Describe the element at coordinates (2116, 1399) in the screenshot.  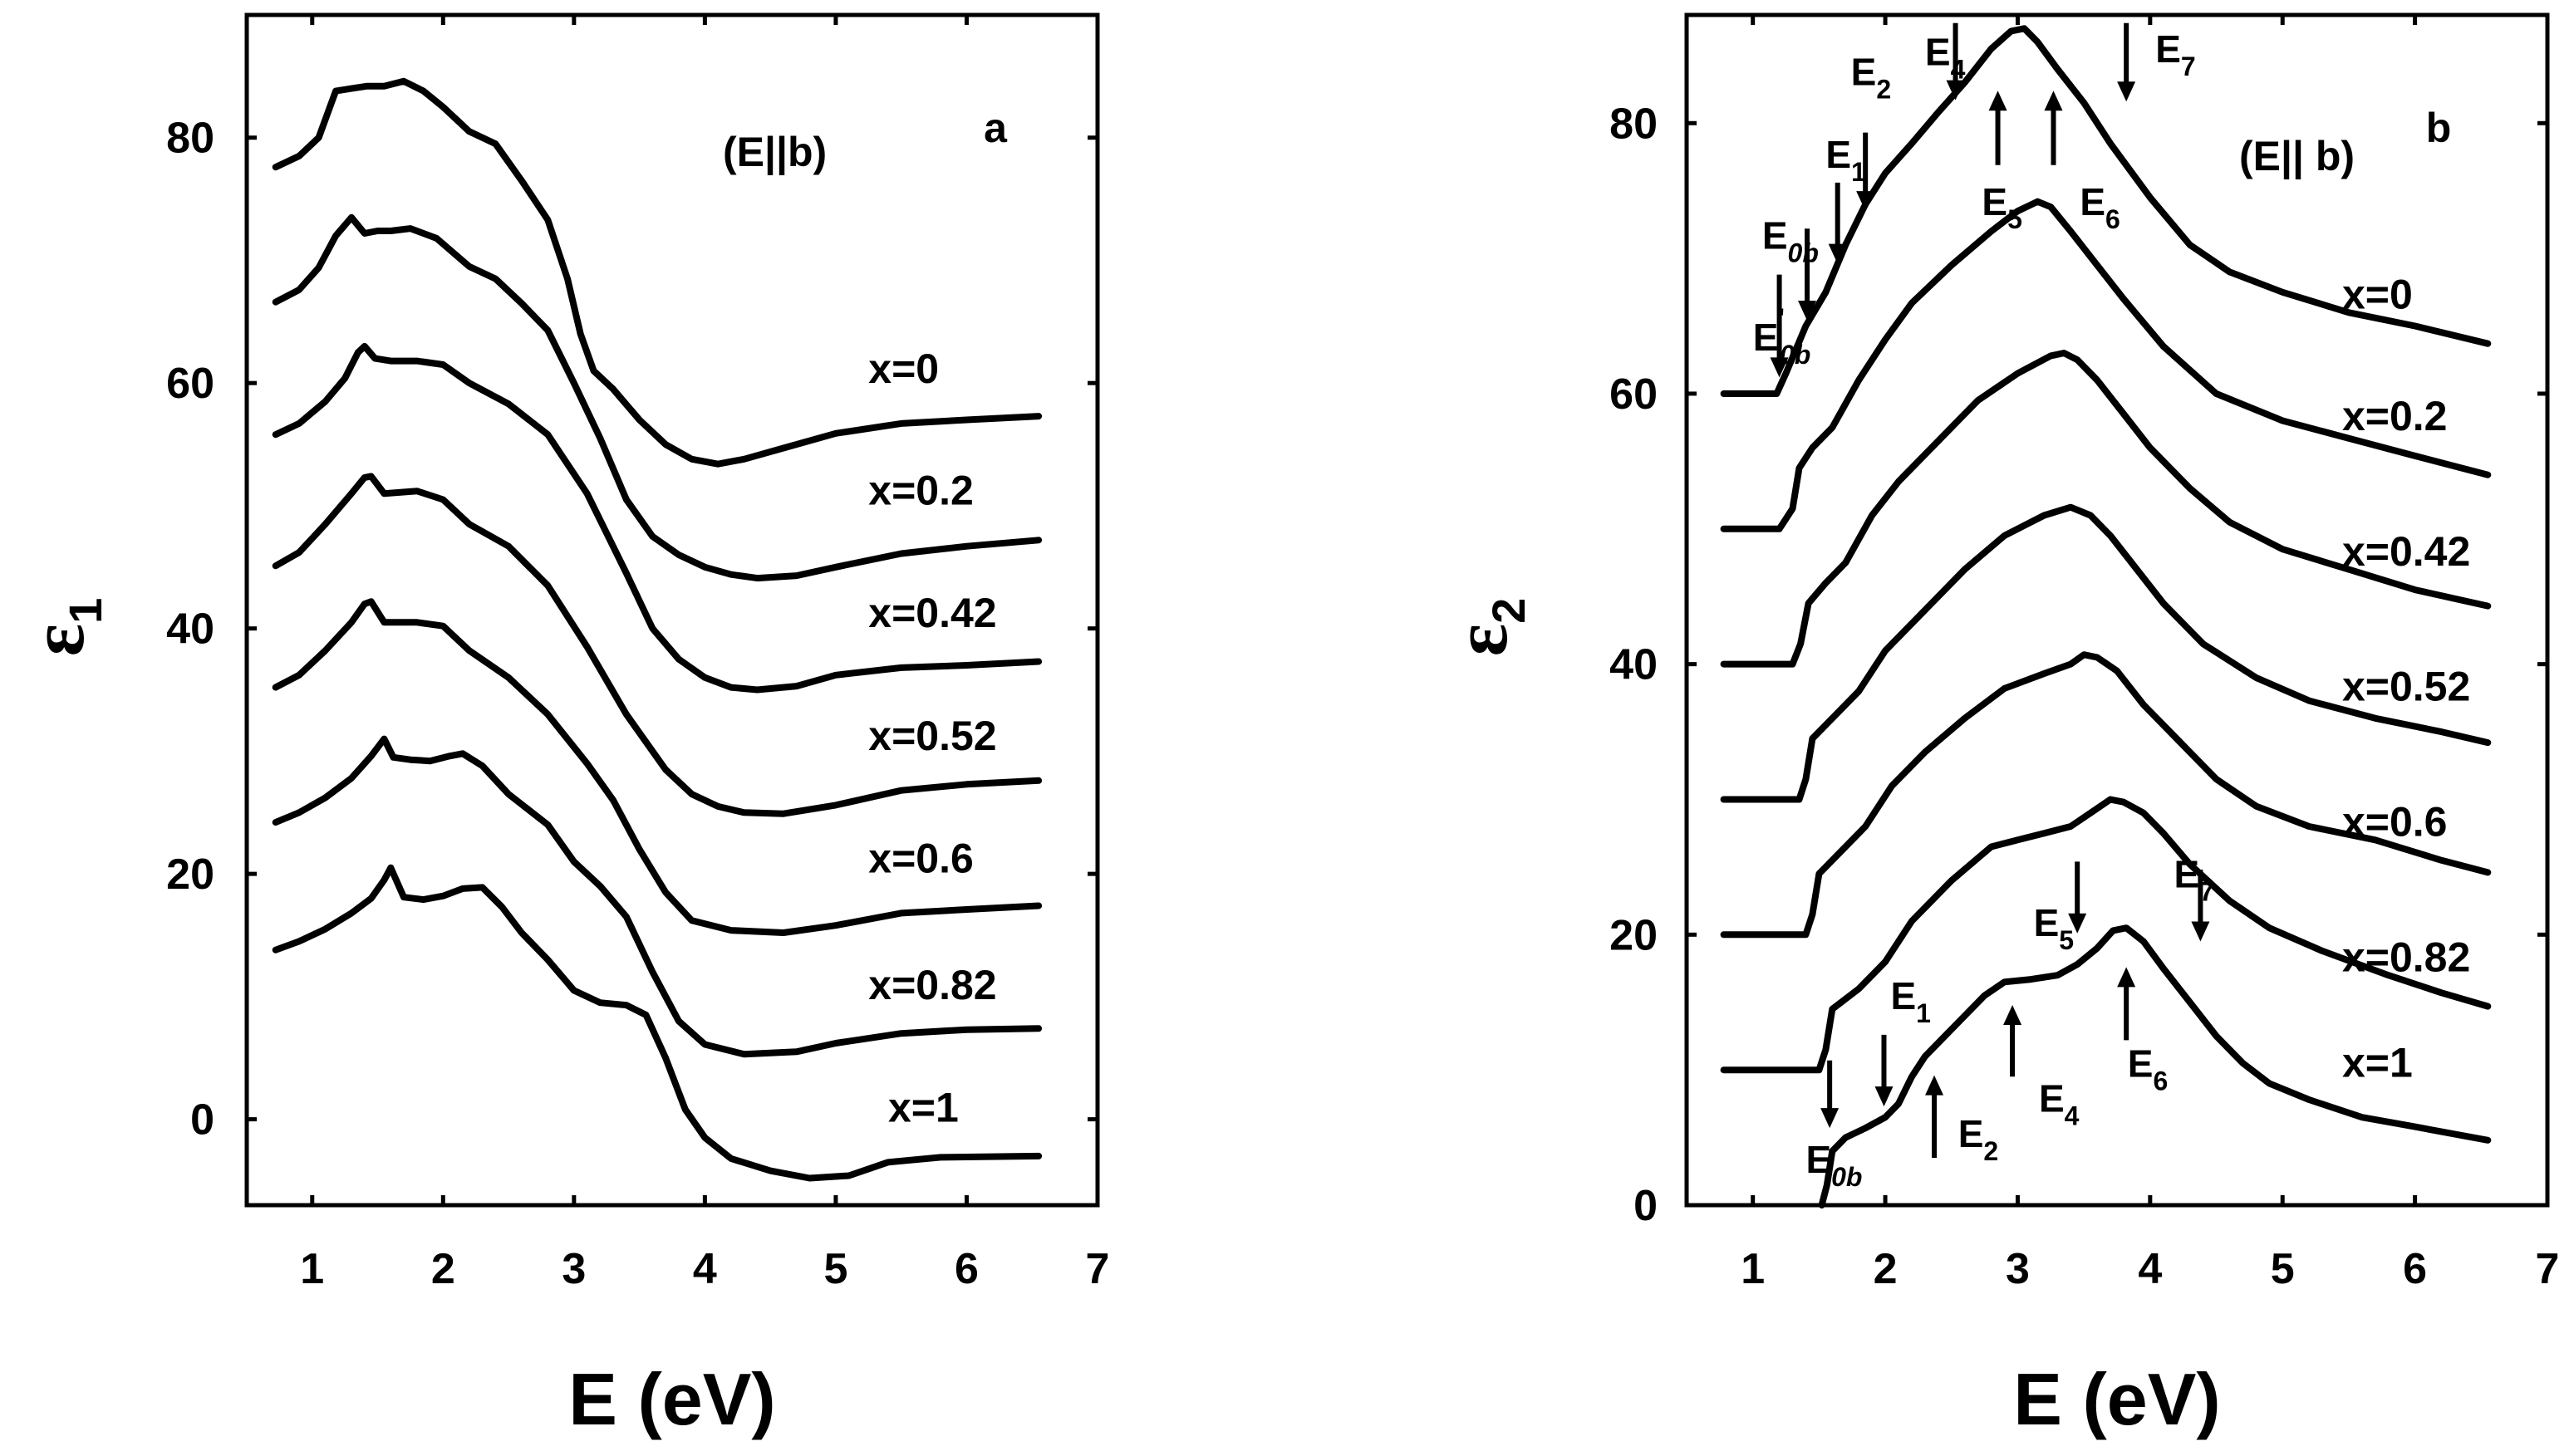
I see `x-axis-title: E (eV)` at that location.